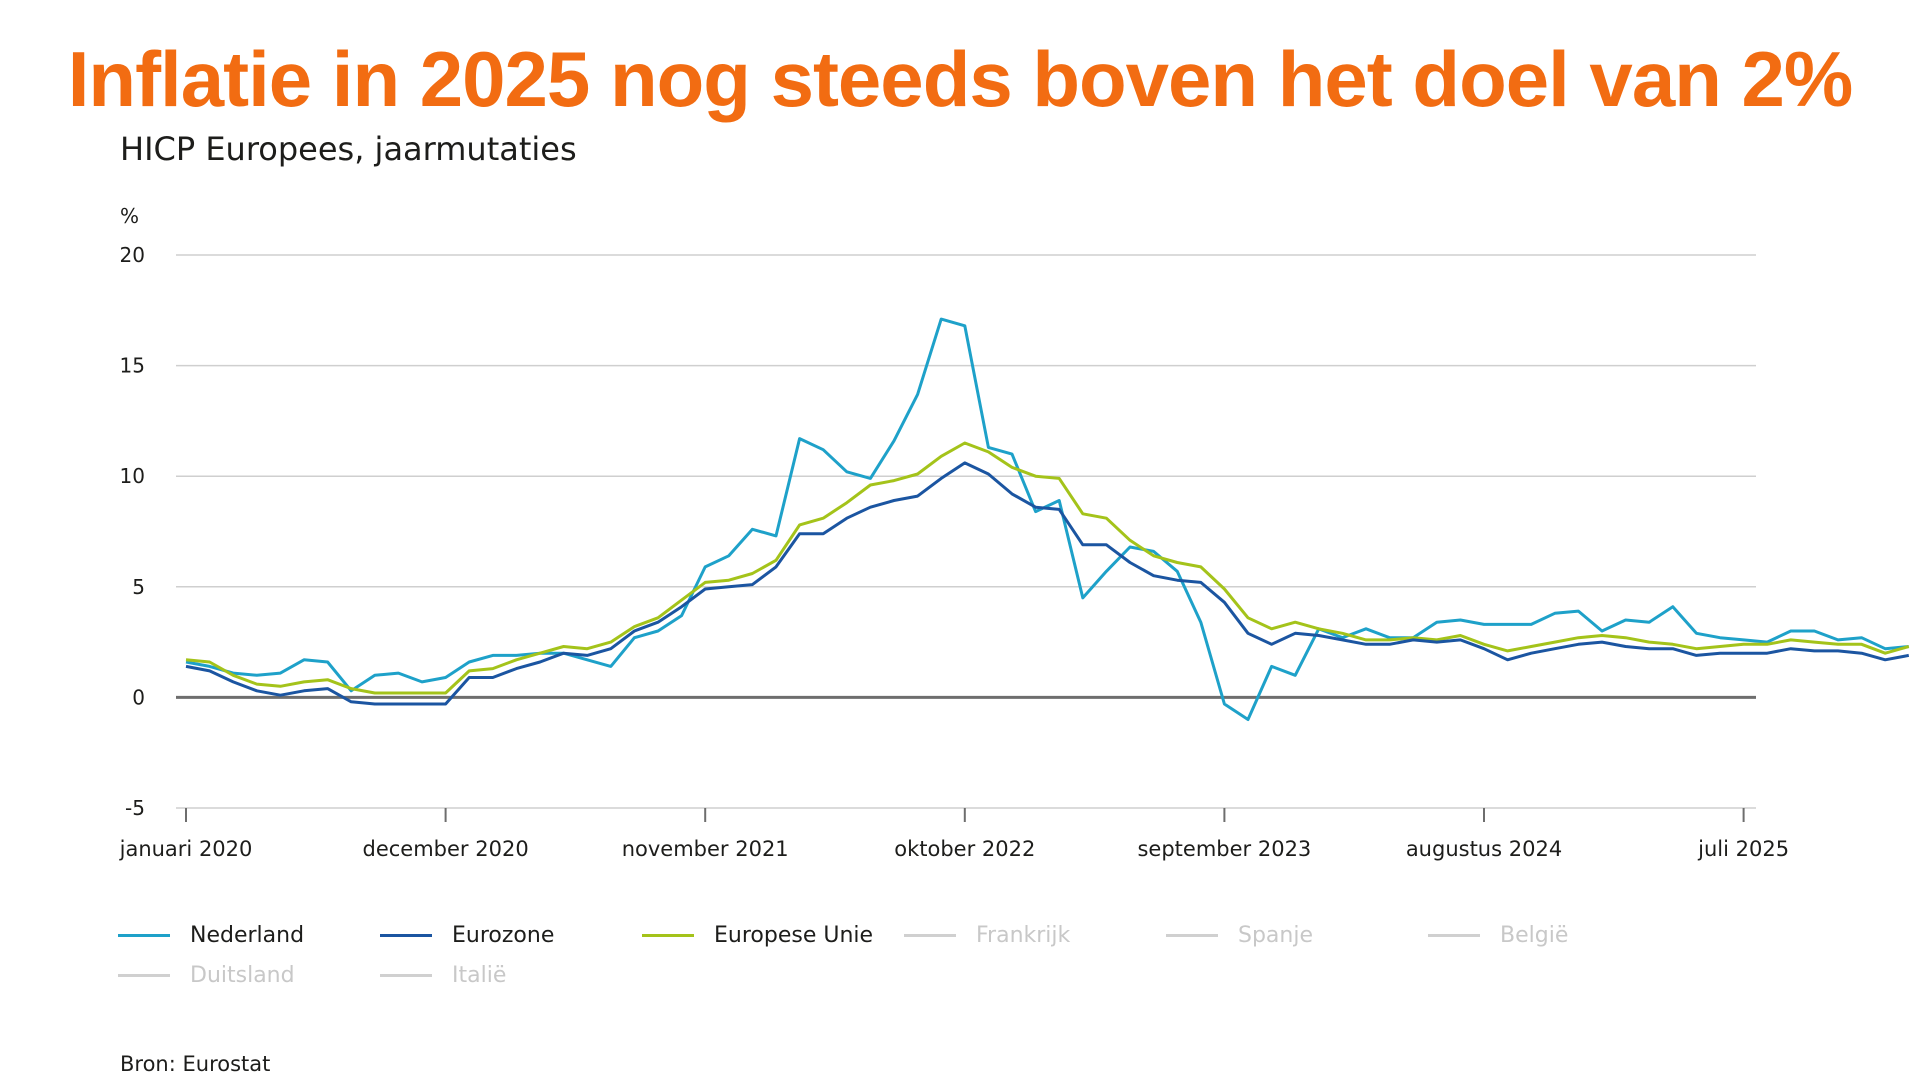 The image size is (1920, 1080). What do you see at coordinates (132, 476) in the screenshot?
I see `y-tick-label: 10` at bounding box center [132, 476].